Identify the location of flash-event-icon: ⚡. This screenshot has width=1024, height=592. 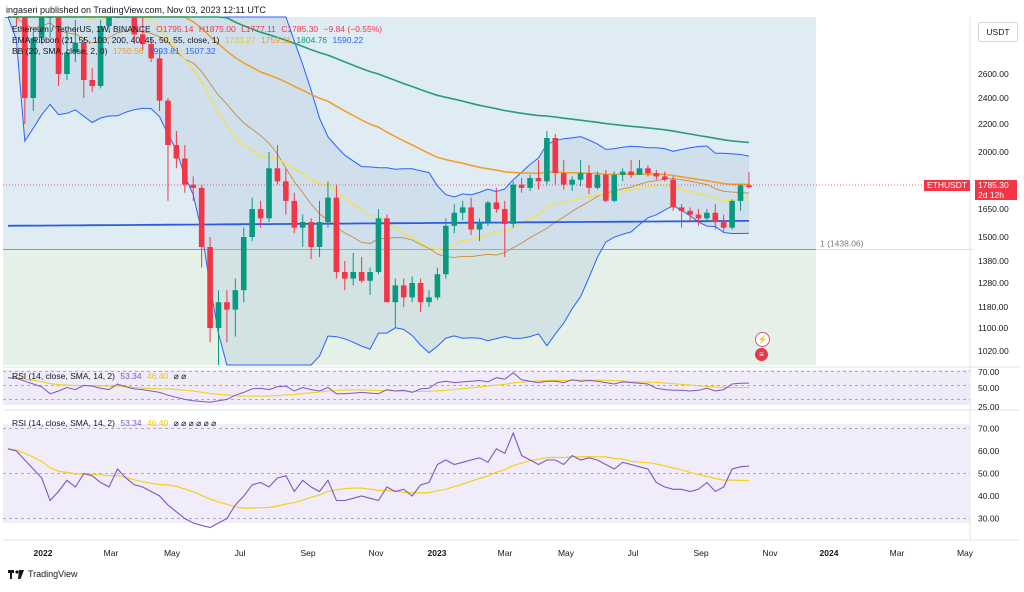
(762, 339).